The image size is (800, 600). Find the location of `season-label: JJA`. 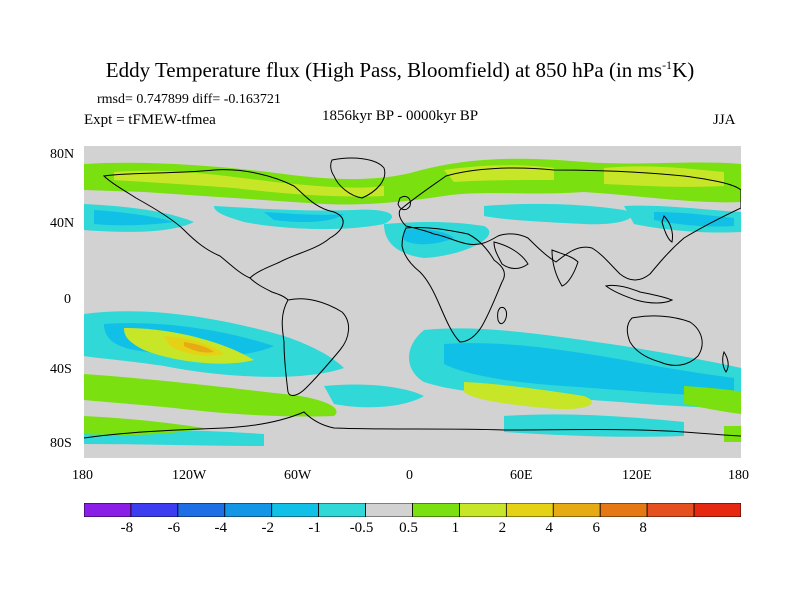

season-label: JJA is located at coordinates (724, 120).